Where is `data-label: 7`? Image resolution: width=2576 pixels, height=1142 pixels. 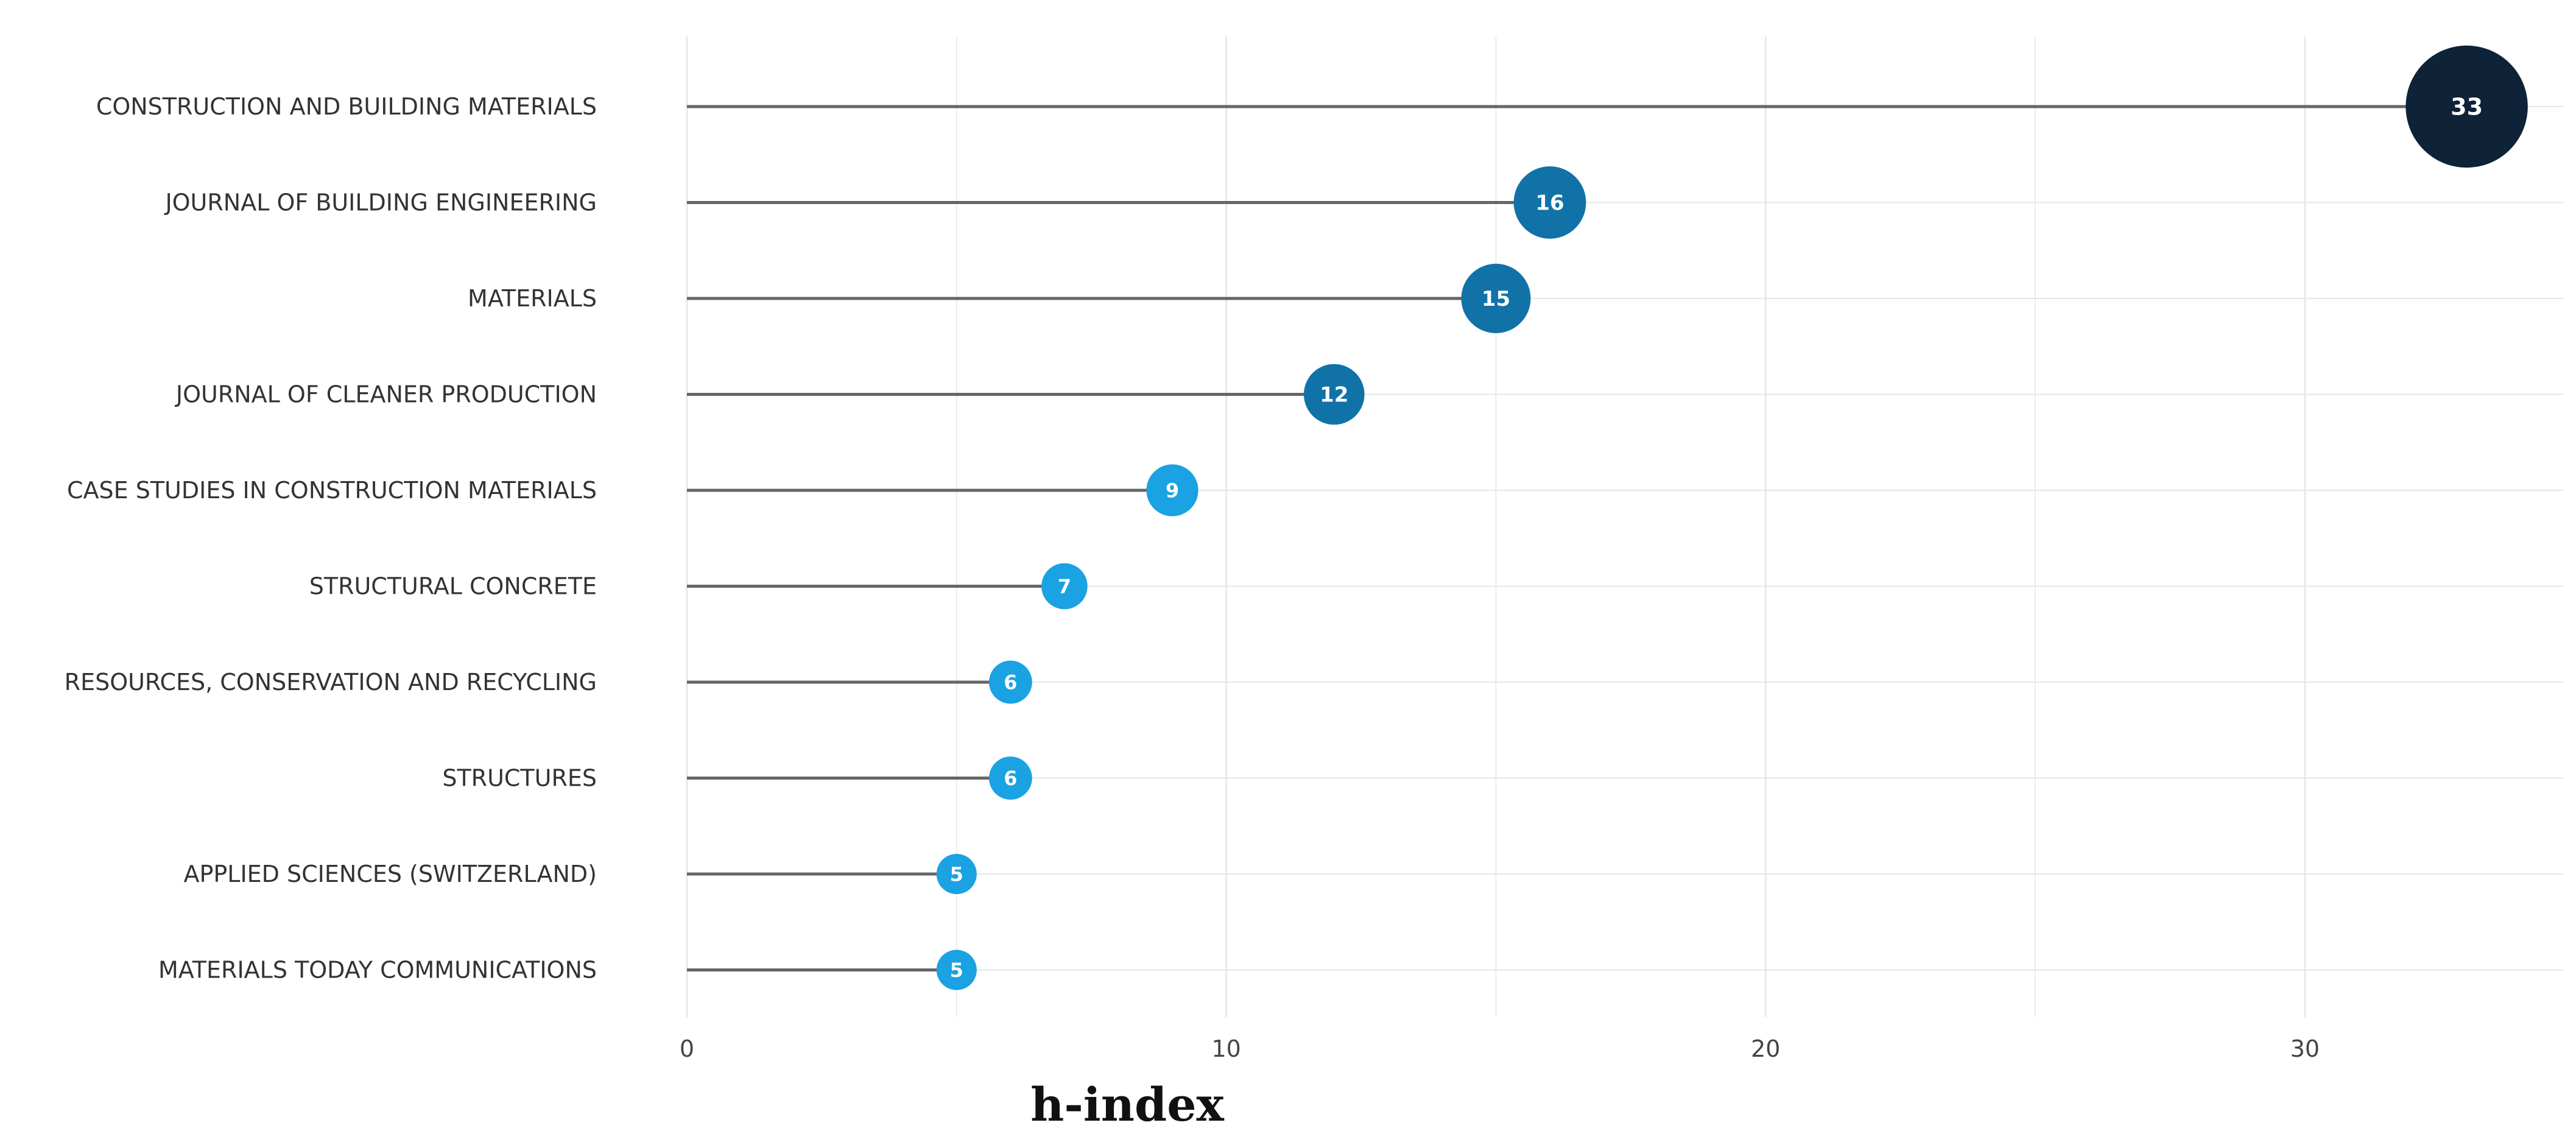
data-label: 7 is located at coordinates (1064, 586).